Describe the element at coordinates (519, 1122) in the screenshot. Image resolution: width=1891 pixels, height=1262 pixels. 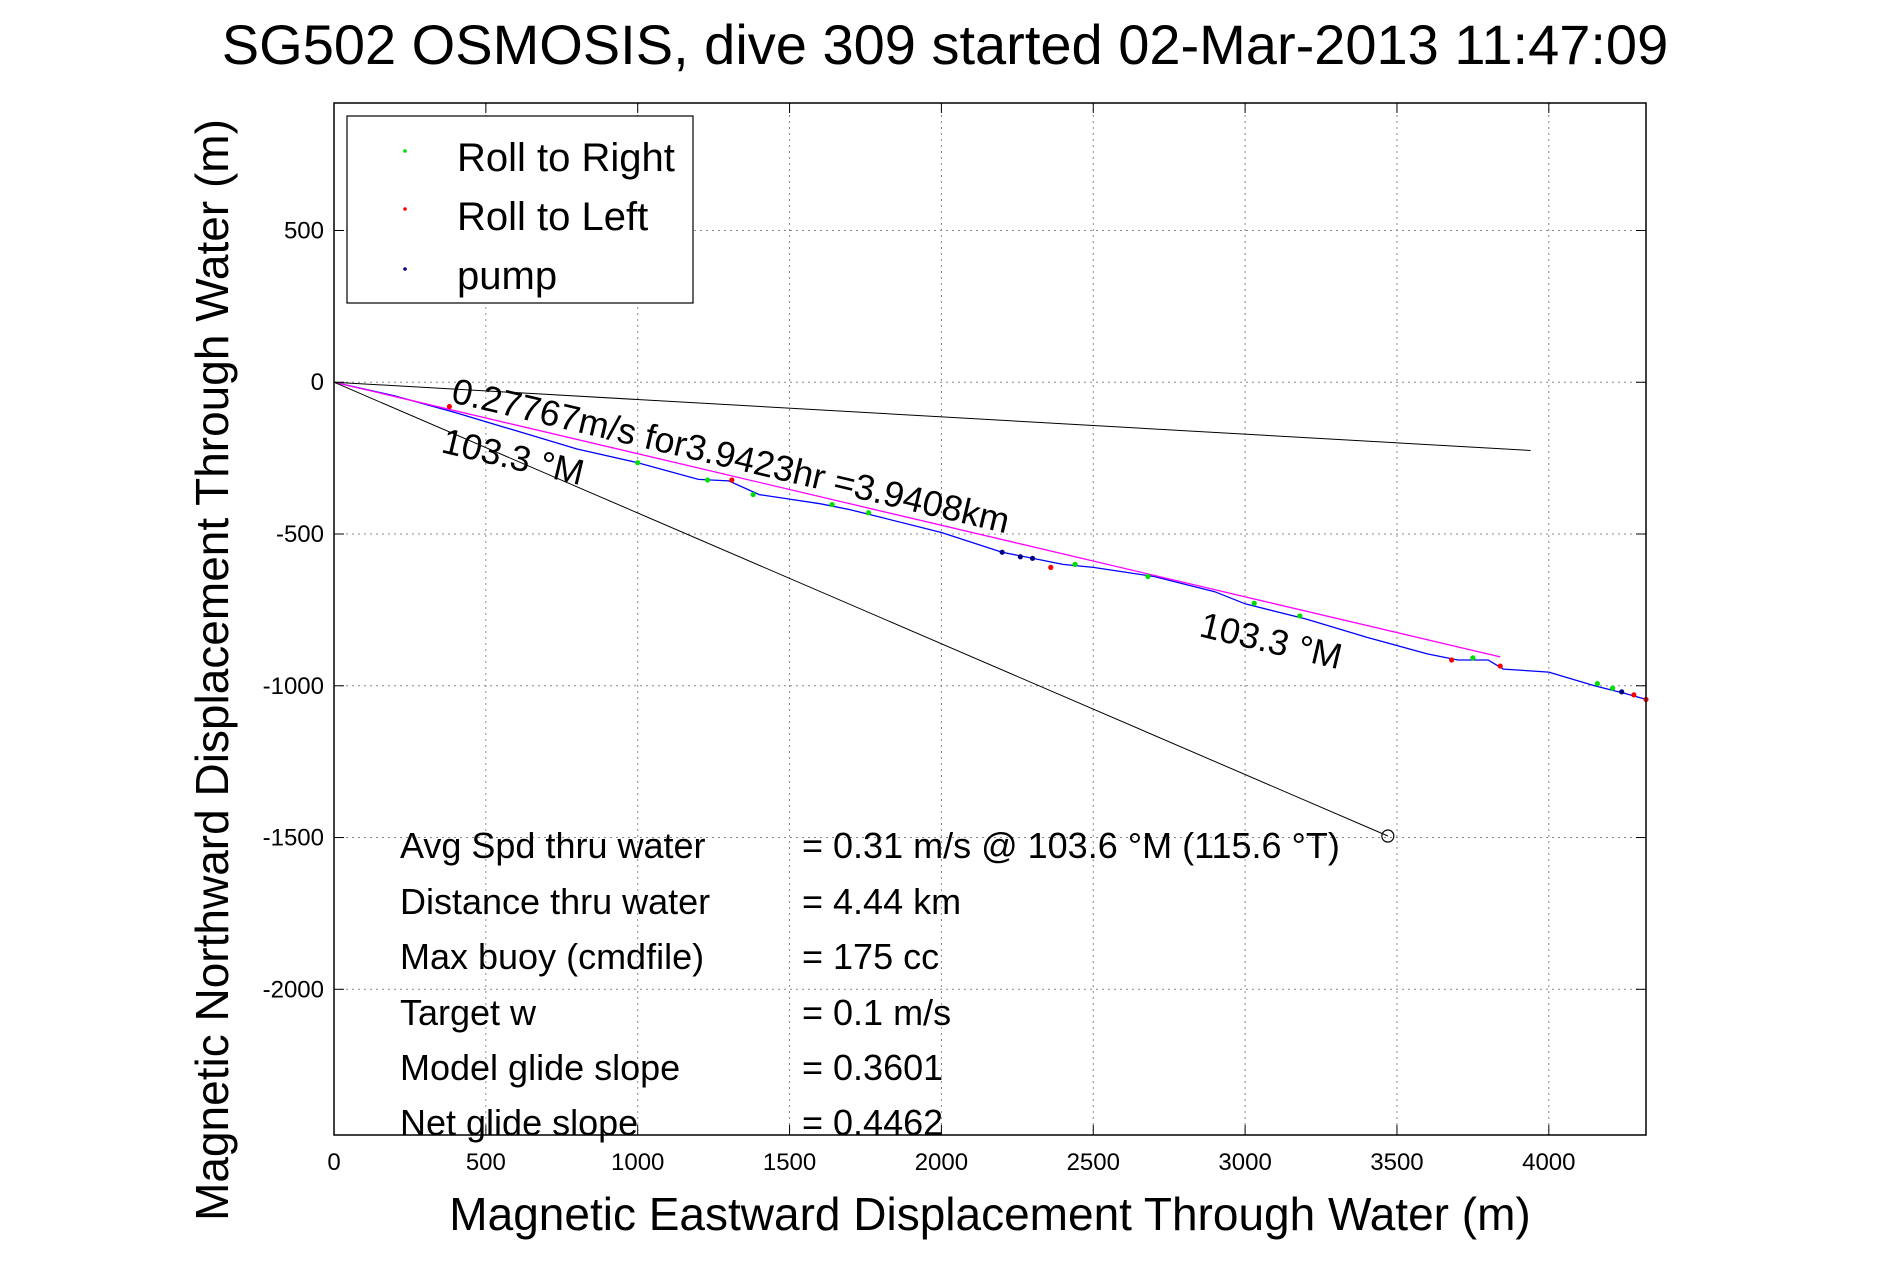
I see `stat-label-net-glide: Net glide slope` at that location.